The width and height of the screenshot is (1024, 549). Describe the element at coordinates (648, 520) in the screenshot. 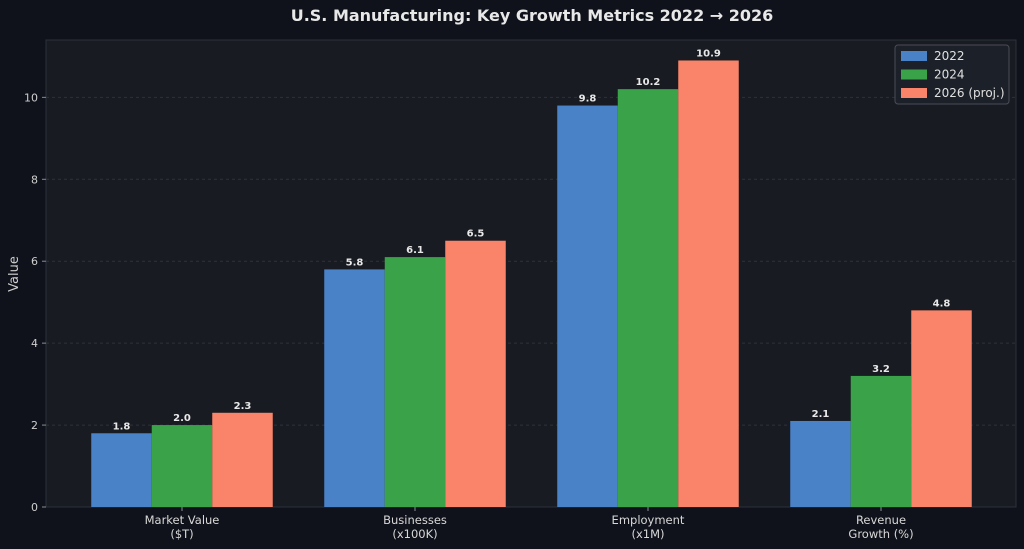

I see `x-tick-label: Employment` at that location.